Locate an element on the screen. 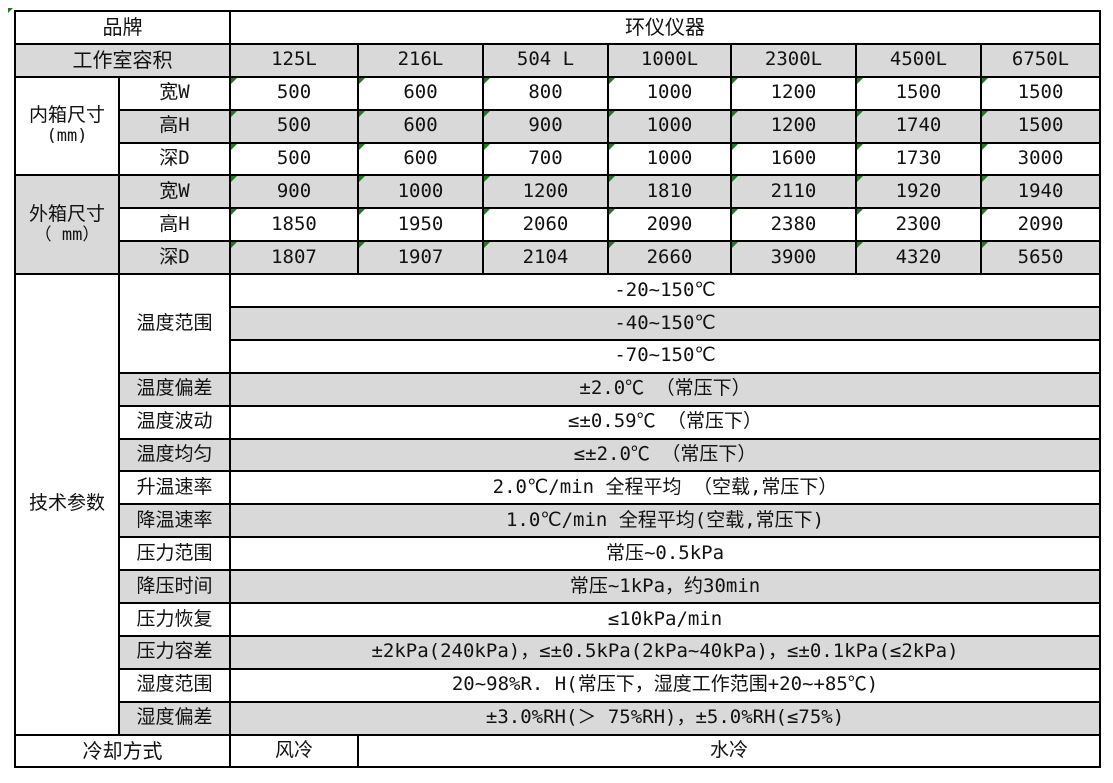 This screenshot has height=783, width=1113. inner-box-unit: (mm) is located at coordinates (67, 136).